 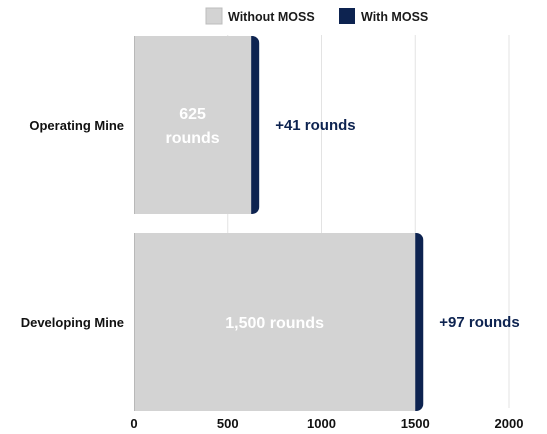 I want to click on legend-label-without-moss: Without MOSS, so click(x=271, y=17).